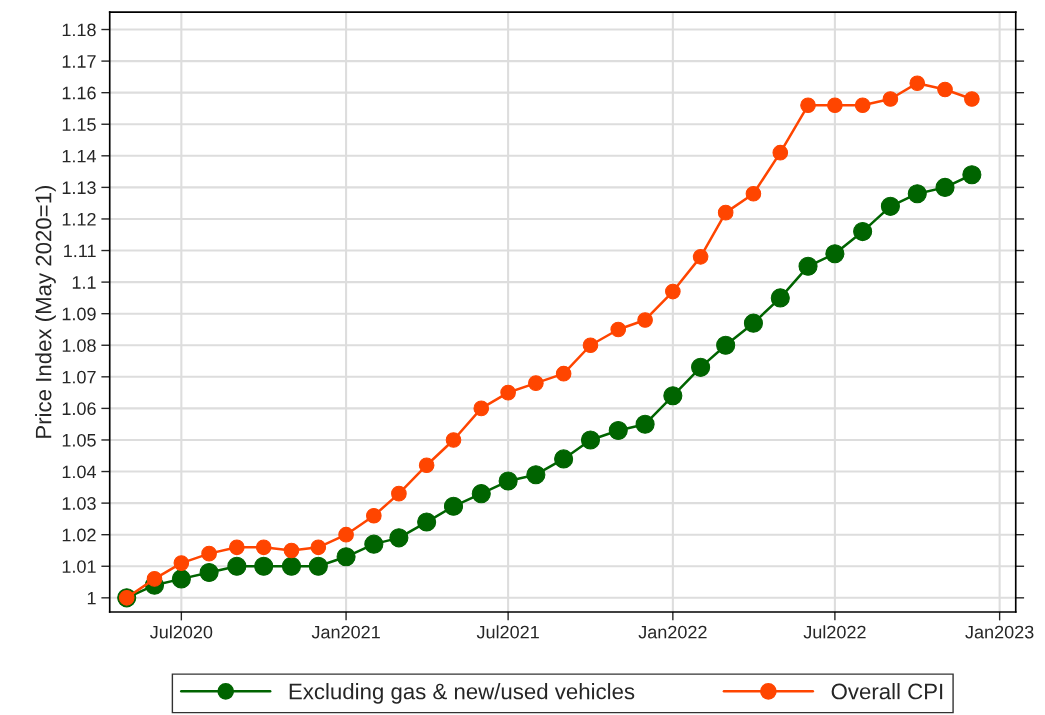  What do you see at coordinates (84, 282) in the screenshot?
I see `y-tick-label: 1.1` at bounding box center [84, 282].